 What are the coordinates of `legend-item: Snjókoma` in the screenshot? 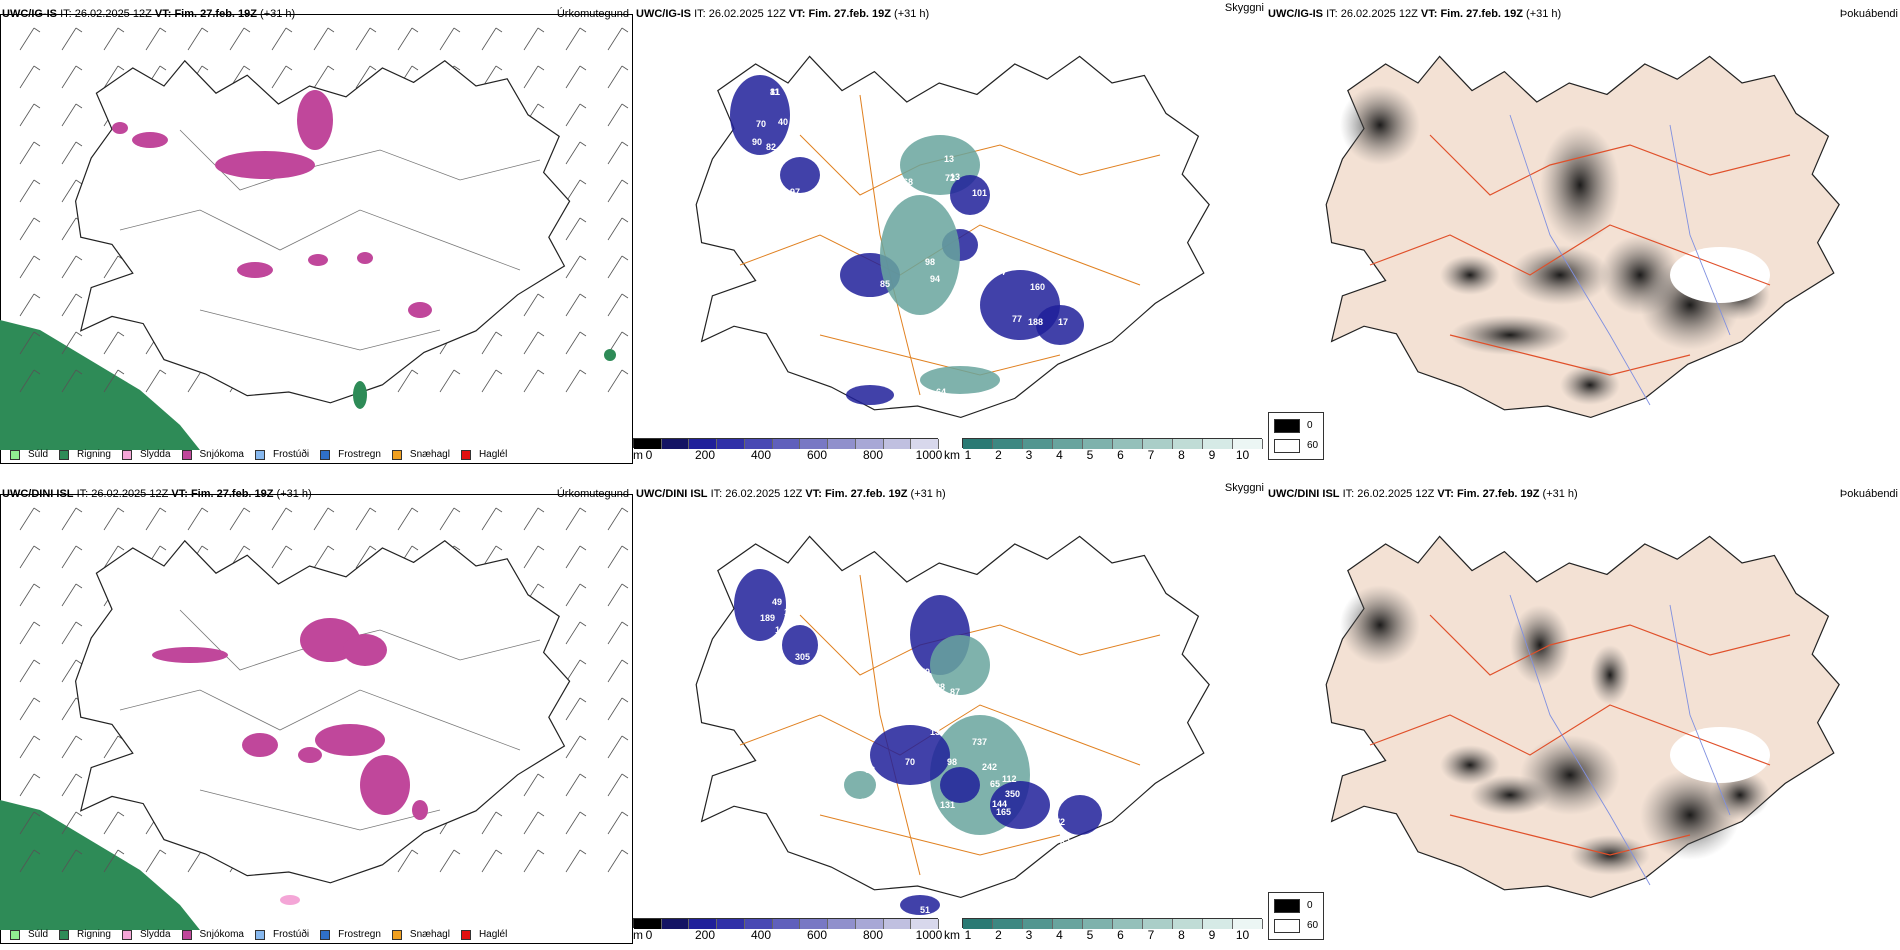 It's located at (212, 934).